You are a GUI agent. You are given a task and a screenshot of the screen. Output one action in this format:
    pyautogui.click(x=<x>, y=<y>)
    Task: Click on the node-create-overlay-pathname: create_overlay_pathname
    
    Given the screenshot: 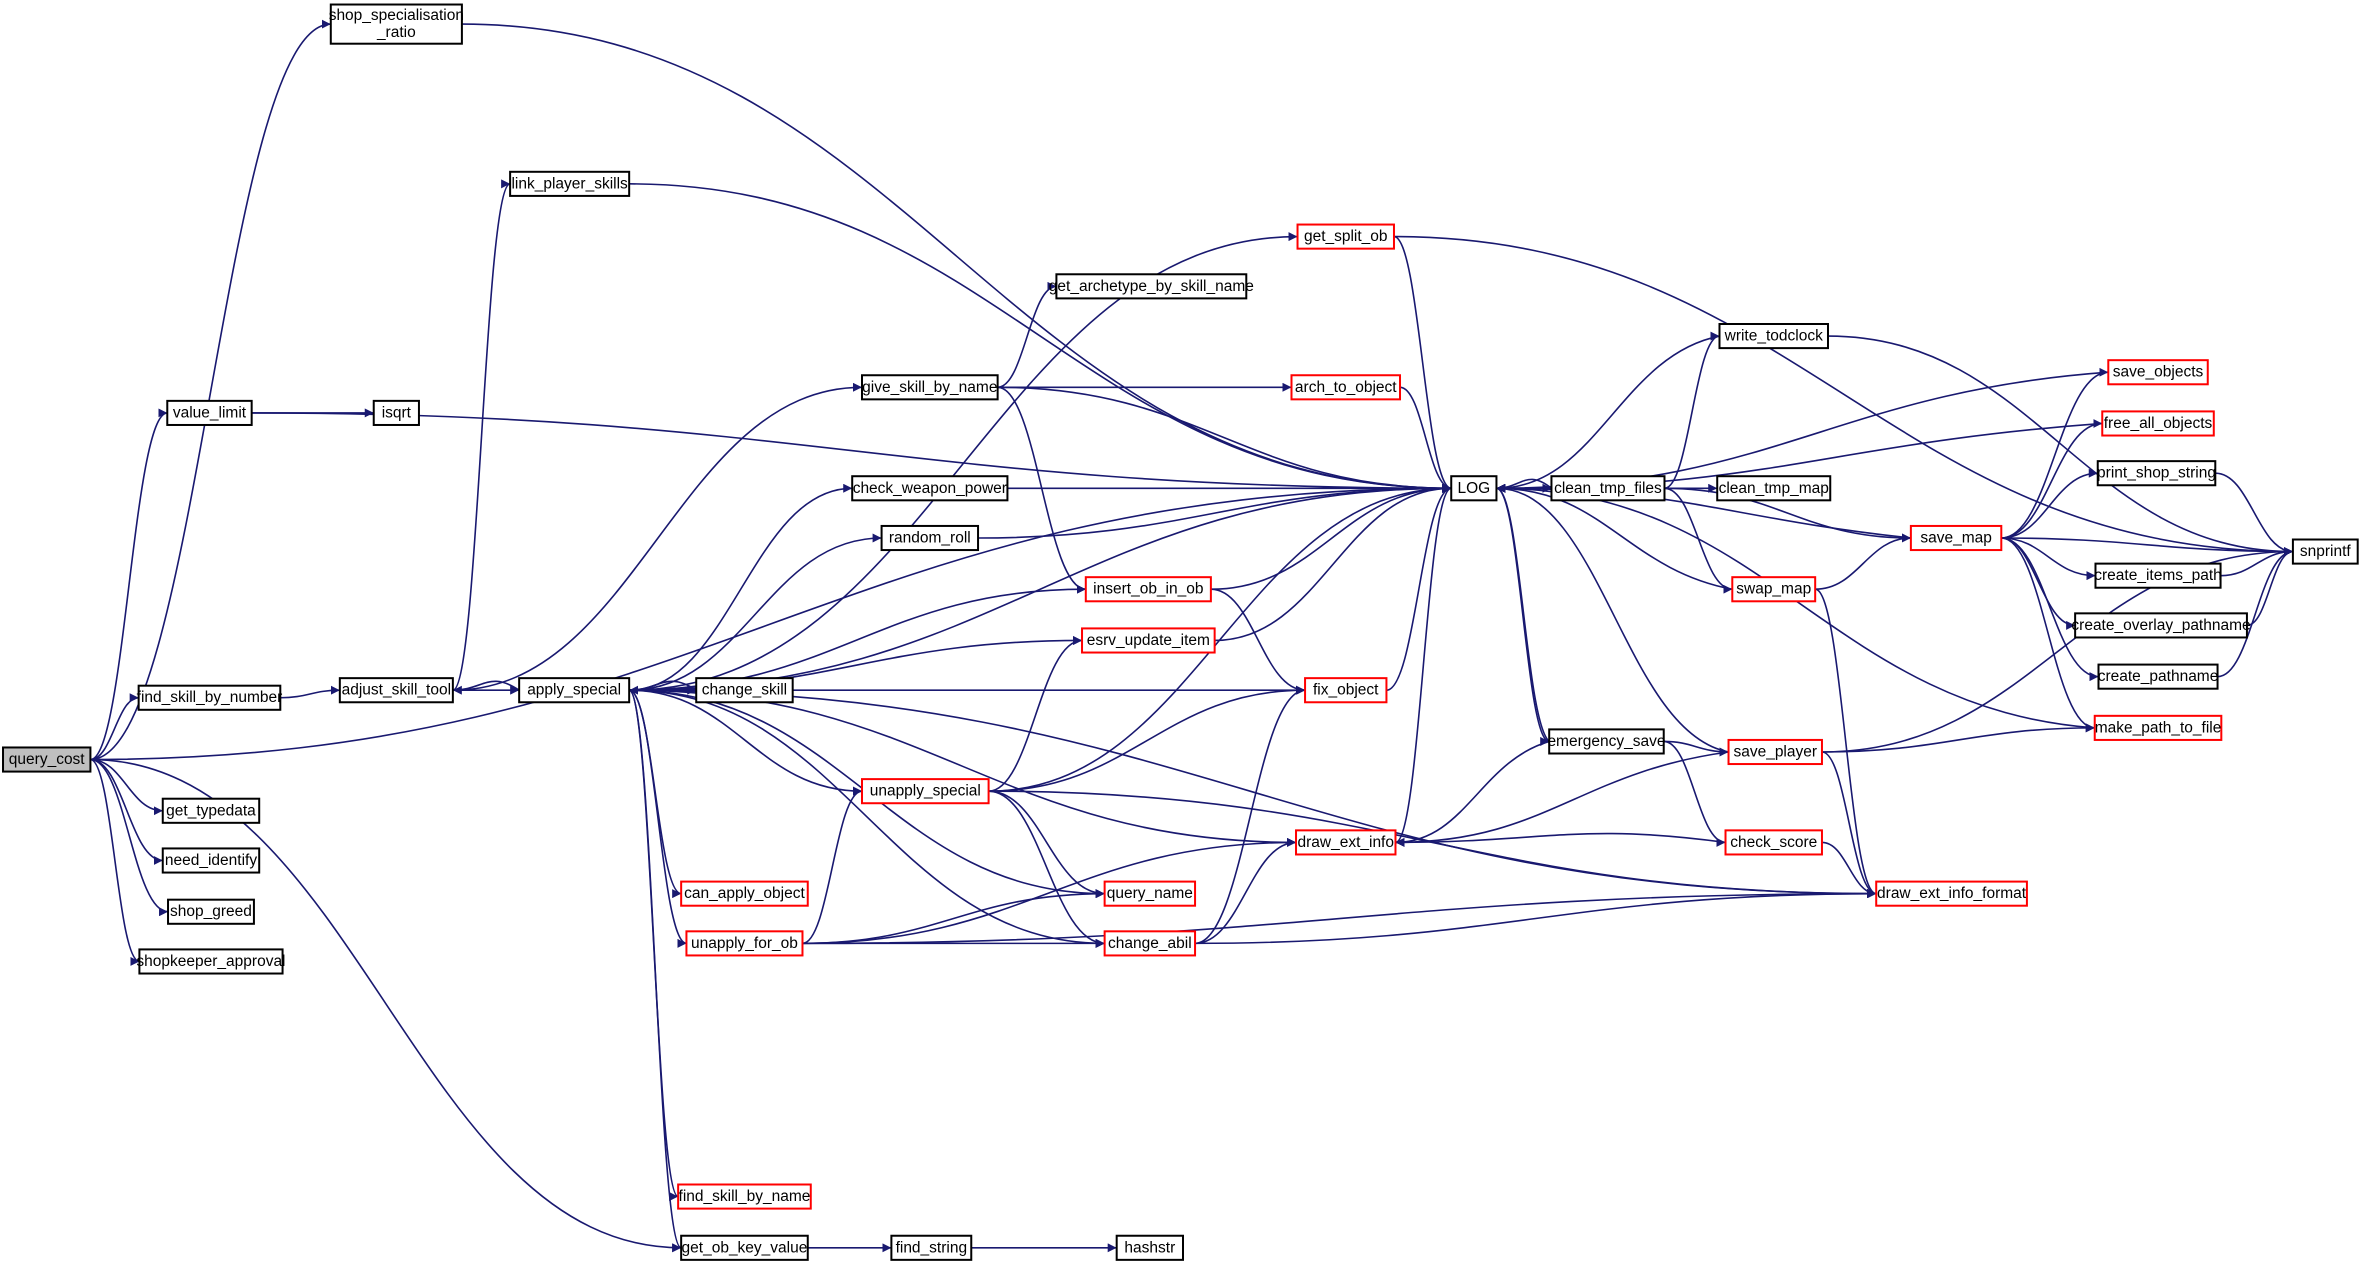 What is the action you would take?
    pyautogui.click(x=2161, y=625)
    